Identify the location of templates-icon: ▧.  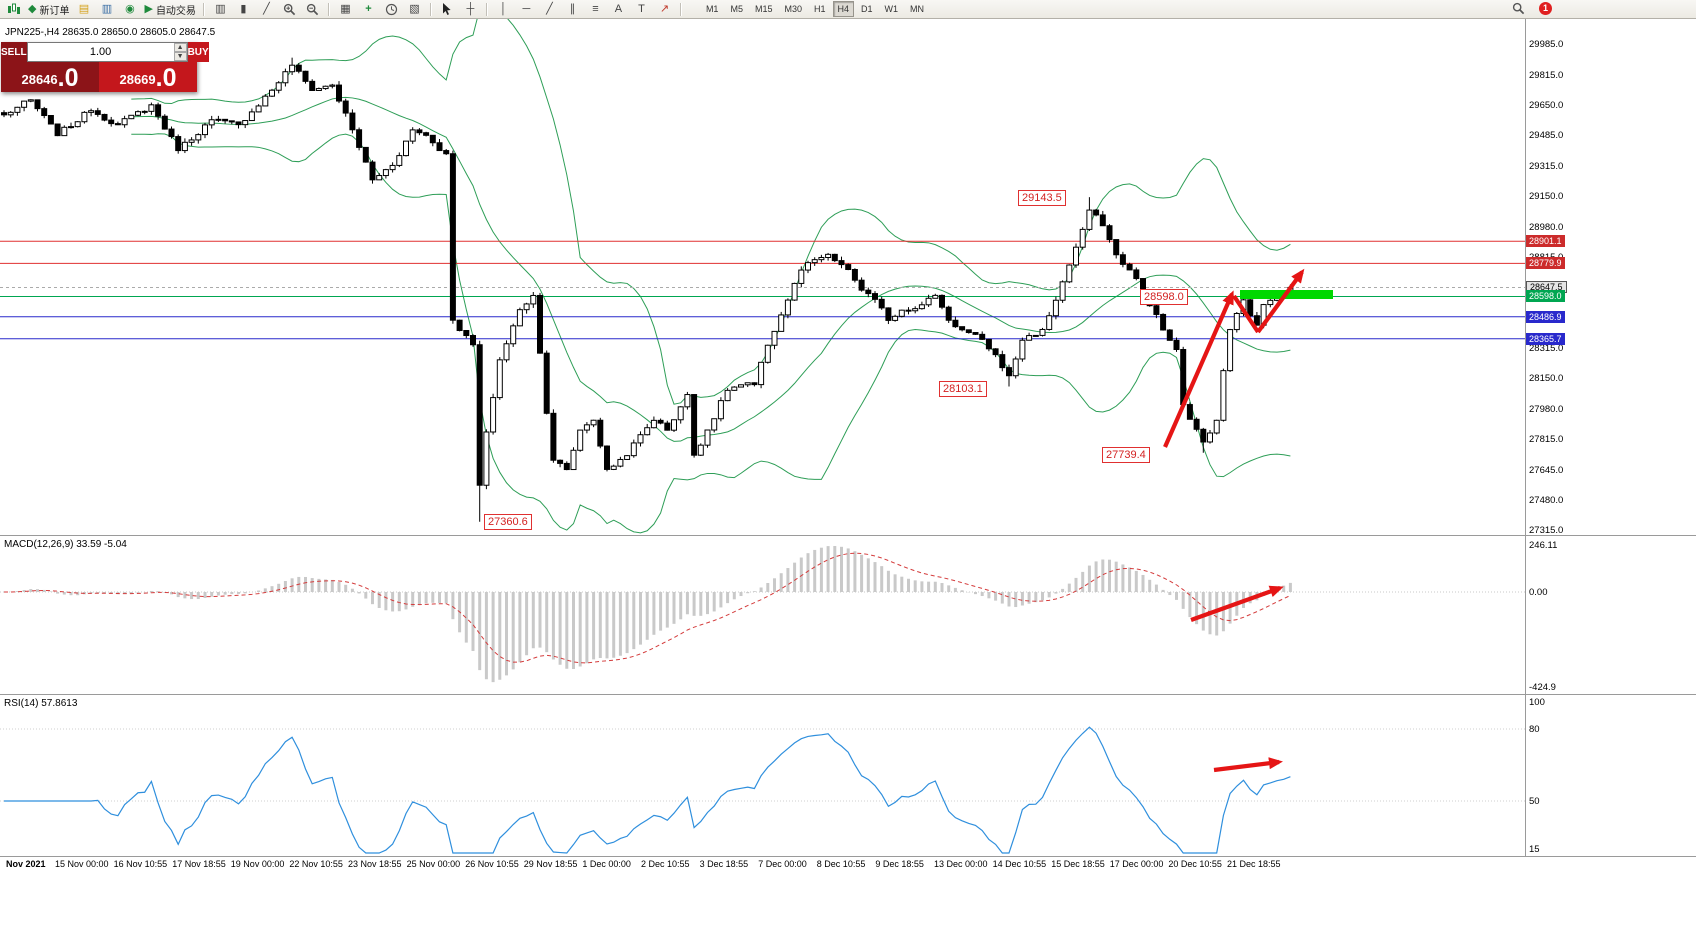
(414, 8).